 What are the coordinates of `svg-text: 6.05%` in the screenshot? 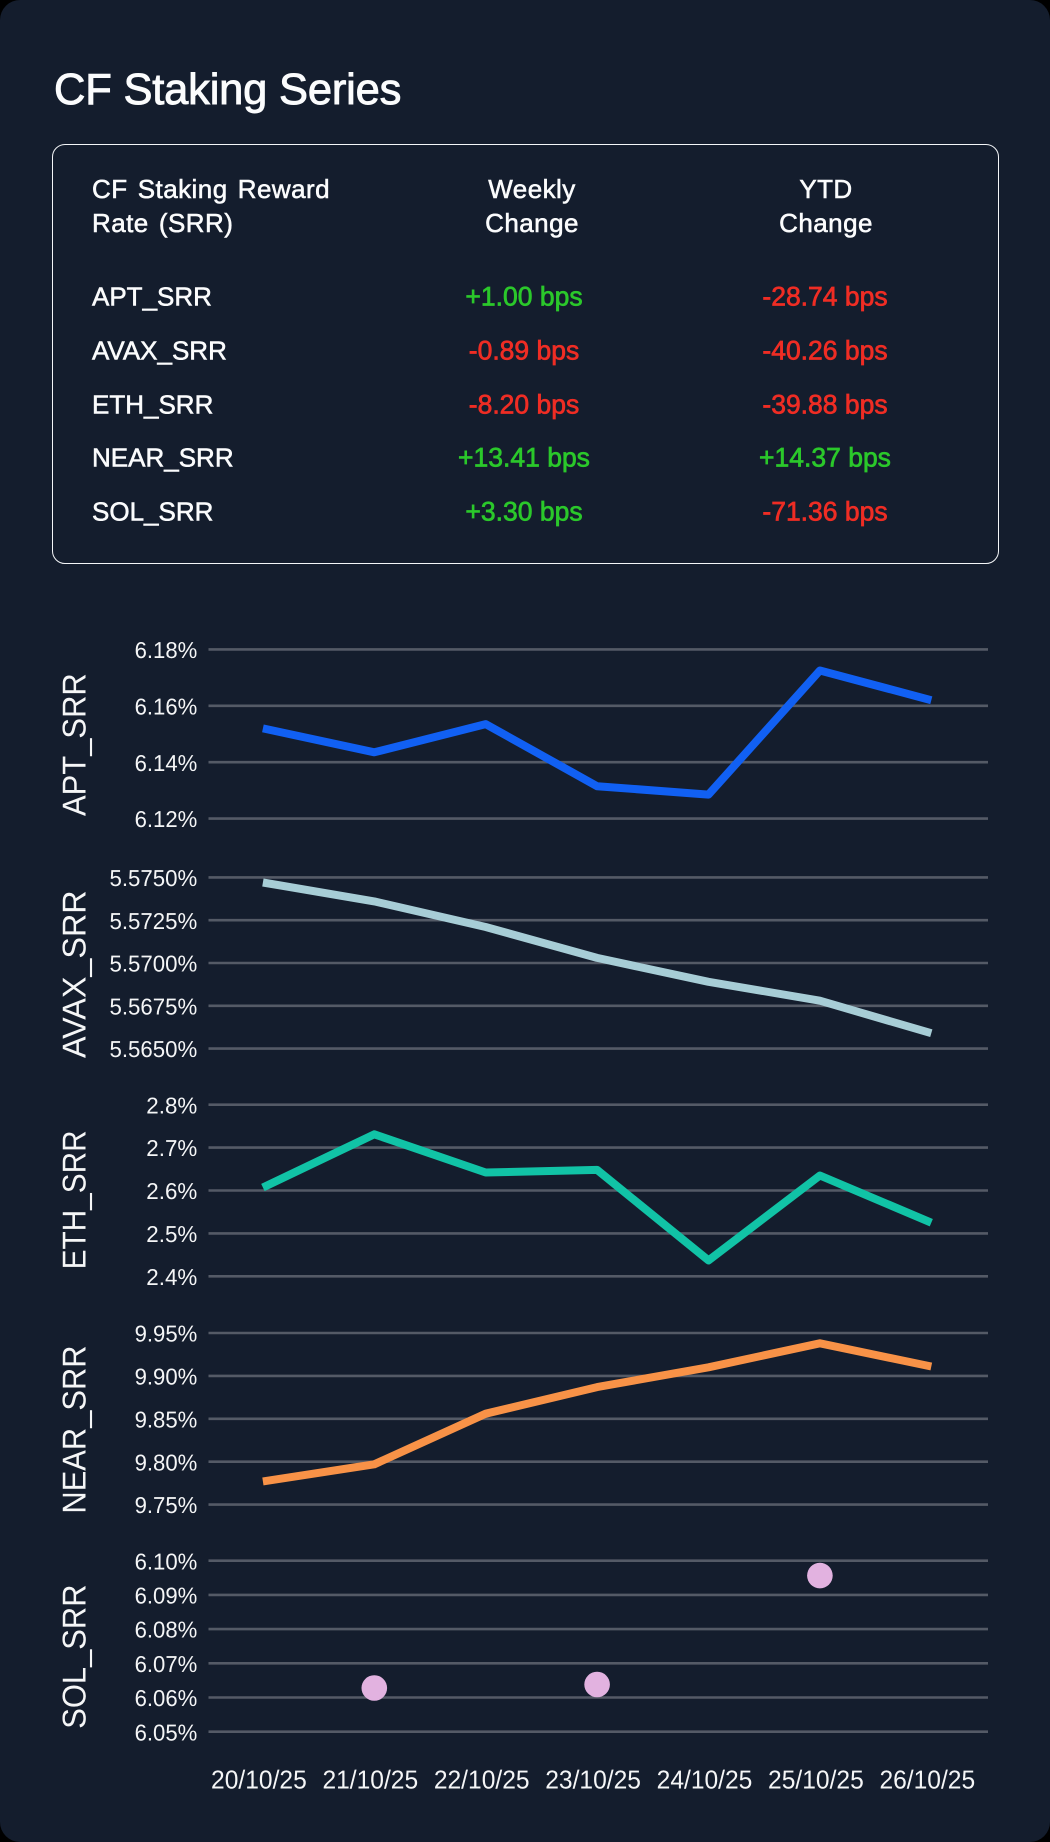 It's located at (166, 1732).